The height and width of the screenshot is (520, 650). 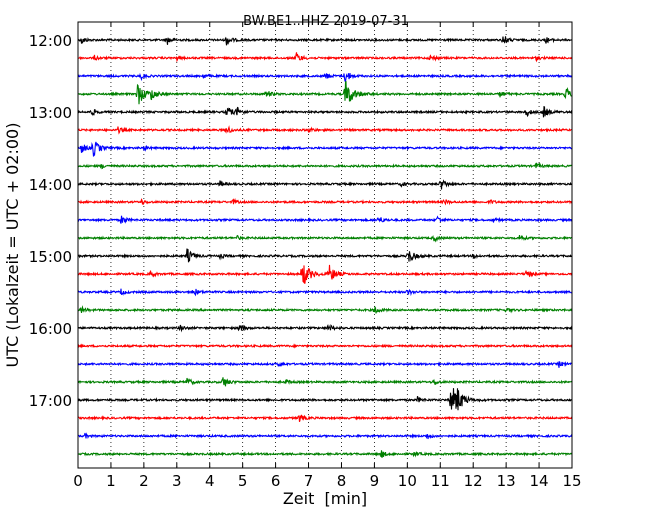 What do you see at coordinates (506, 481) in the screenshot?
I see `x-tick-label: 13` at bounding box center [506, 481].